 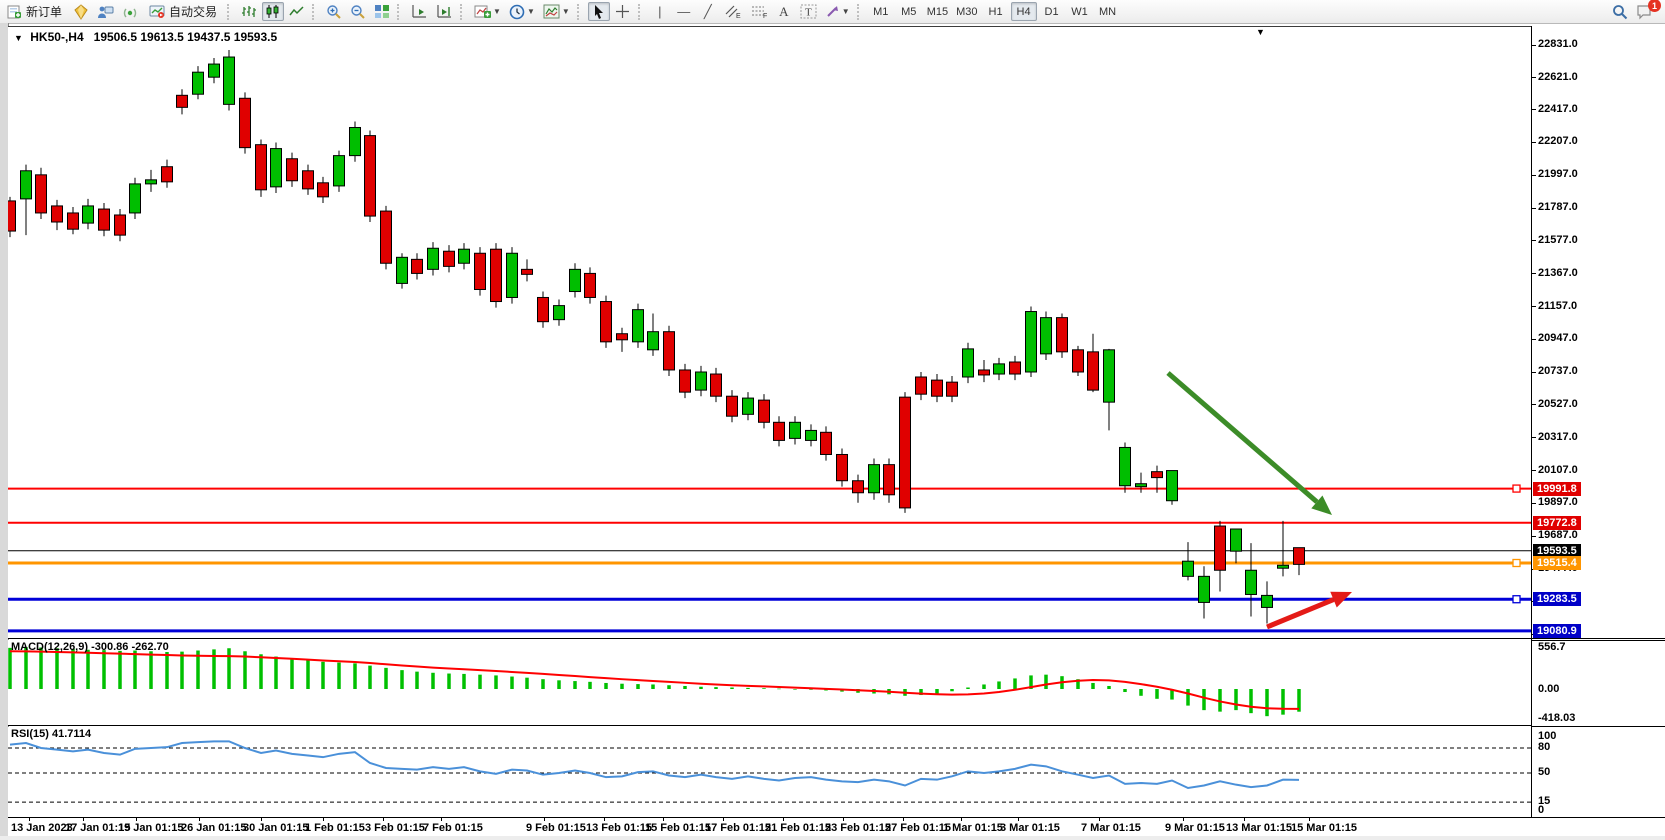 What do you see at coordinates (185, 37) in the screenshot?
I see `chart-ohlc-values: 19506.5 19613.5 19437.5 19593.5` at bounding box center [185, 37].